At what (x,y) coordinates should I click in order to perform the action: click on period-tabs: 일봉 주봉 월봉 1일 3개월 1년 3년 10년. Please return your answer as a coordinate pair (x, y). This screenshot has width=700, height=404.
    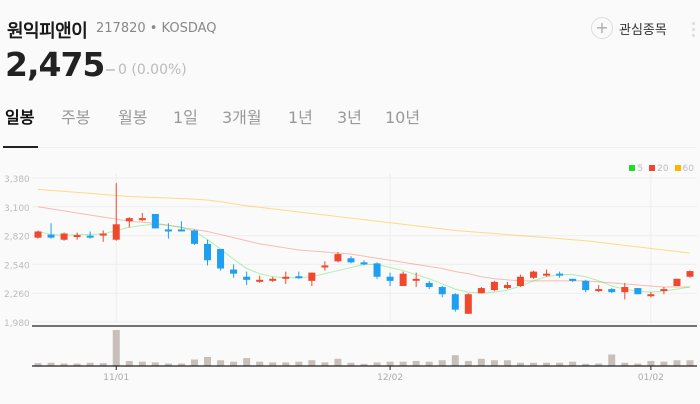
    Looking at the image, I should click on (350, 125).